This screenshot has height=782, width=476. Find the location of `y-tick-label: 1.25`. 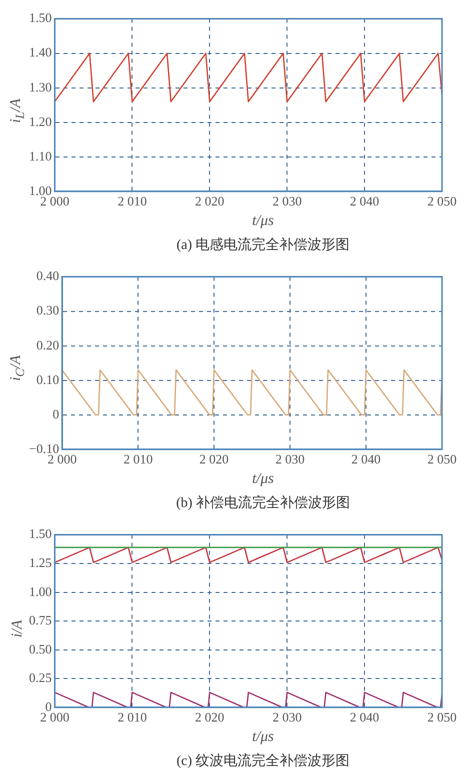

y-tick-label: 1.25 is located at coordinates (40, 562).